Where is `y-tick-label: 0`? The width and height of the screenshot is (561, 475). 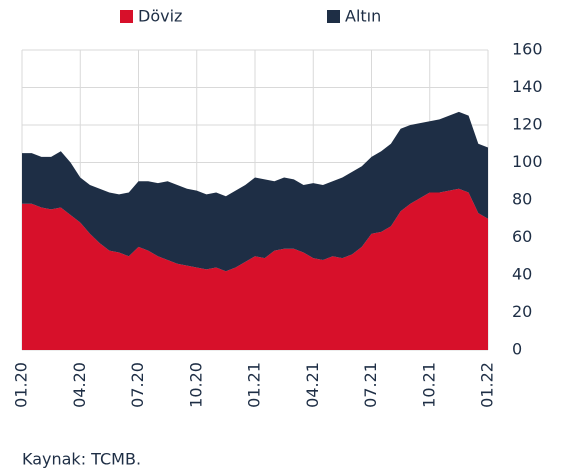
y-tick-label: 0 is located at coordinates (517, 349).